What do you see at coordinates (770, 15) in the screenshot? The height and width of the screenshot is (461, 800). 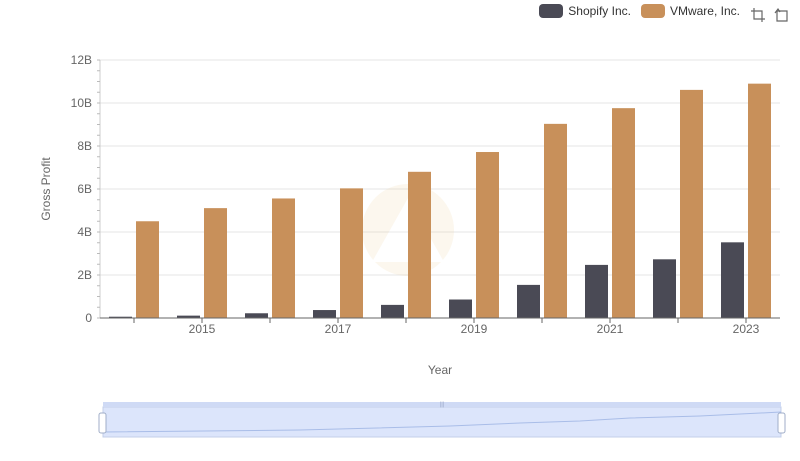 I see `toolbox` at bounding box center [770, 15].